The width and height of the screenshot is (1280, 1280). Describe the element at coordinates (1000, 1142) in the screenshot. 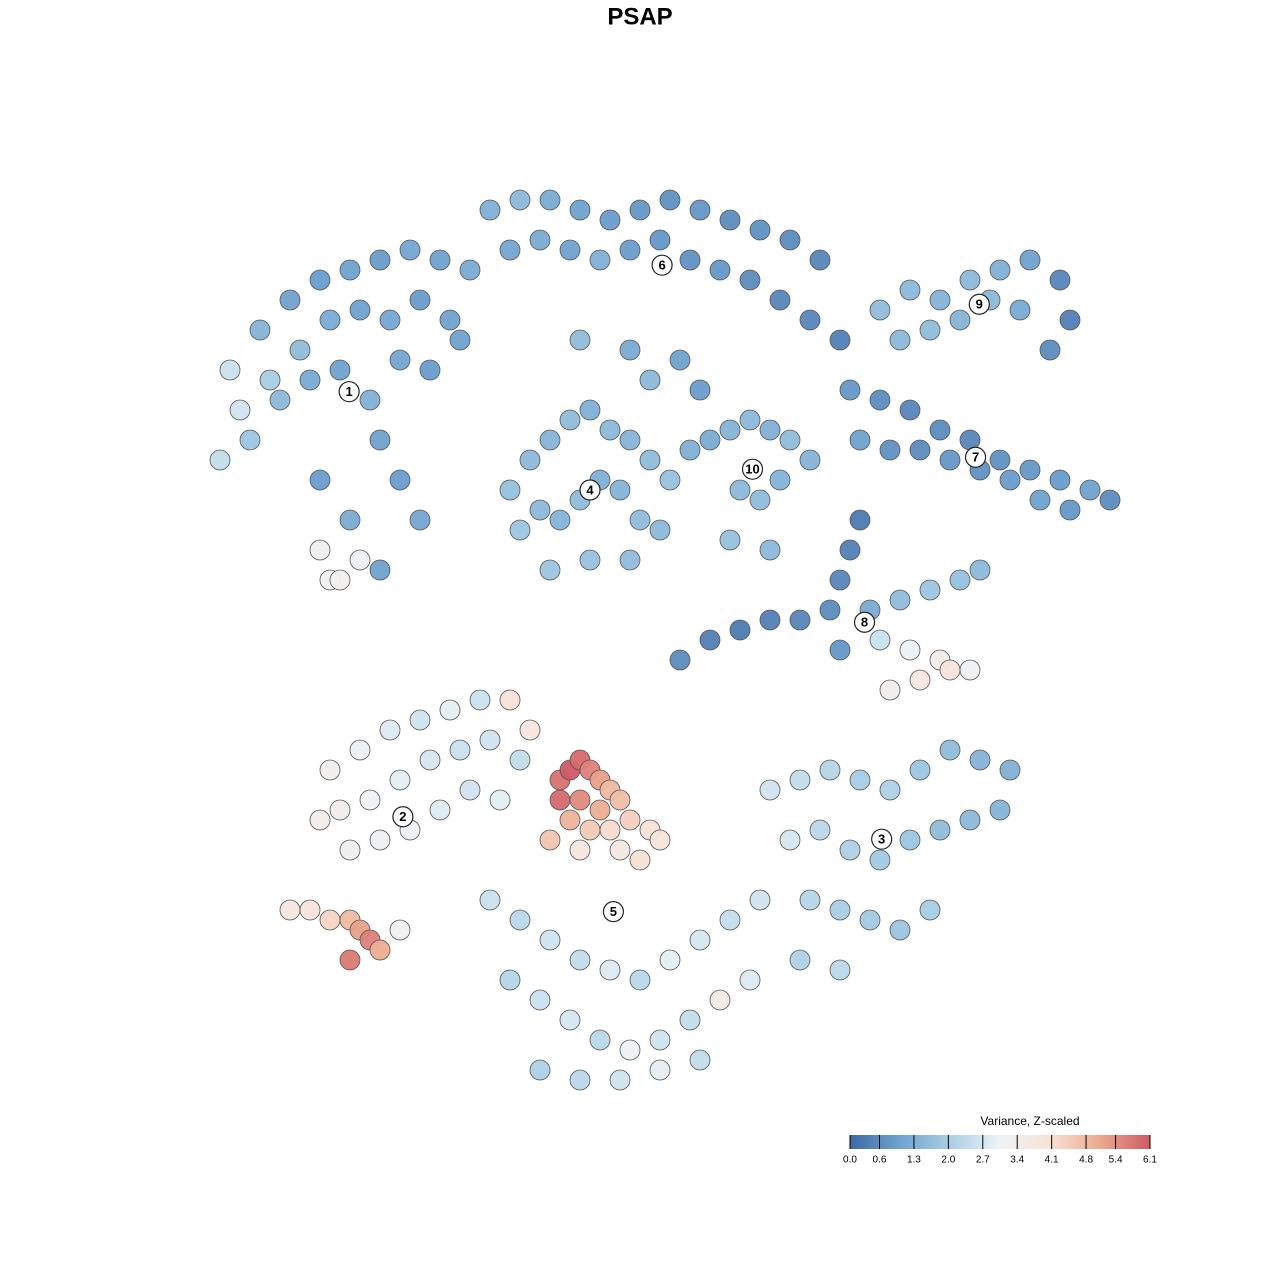

I see `colorbar-bar` at that location.